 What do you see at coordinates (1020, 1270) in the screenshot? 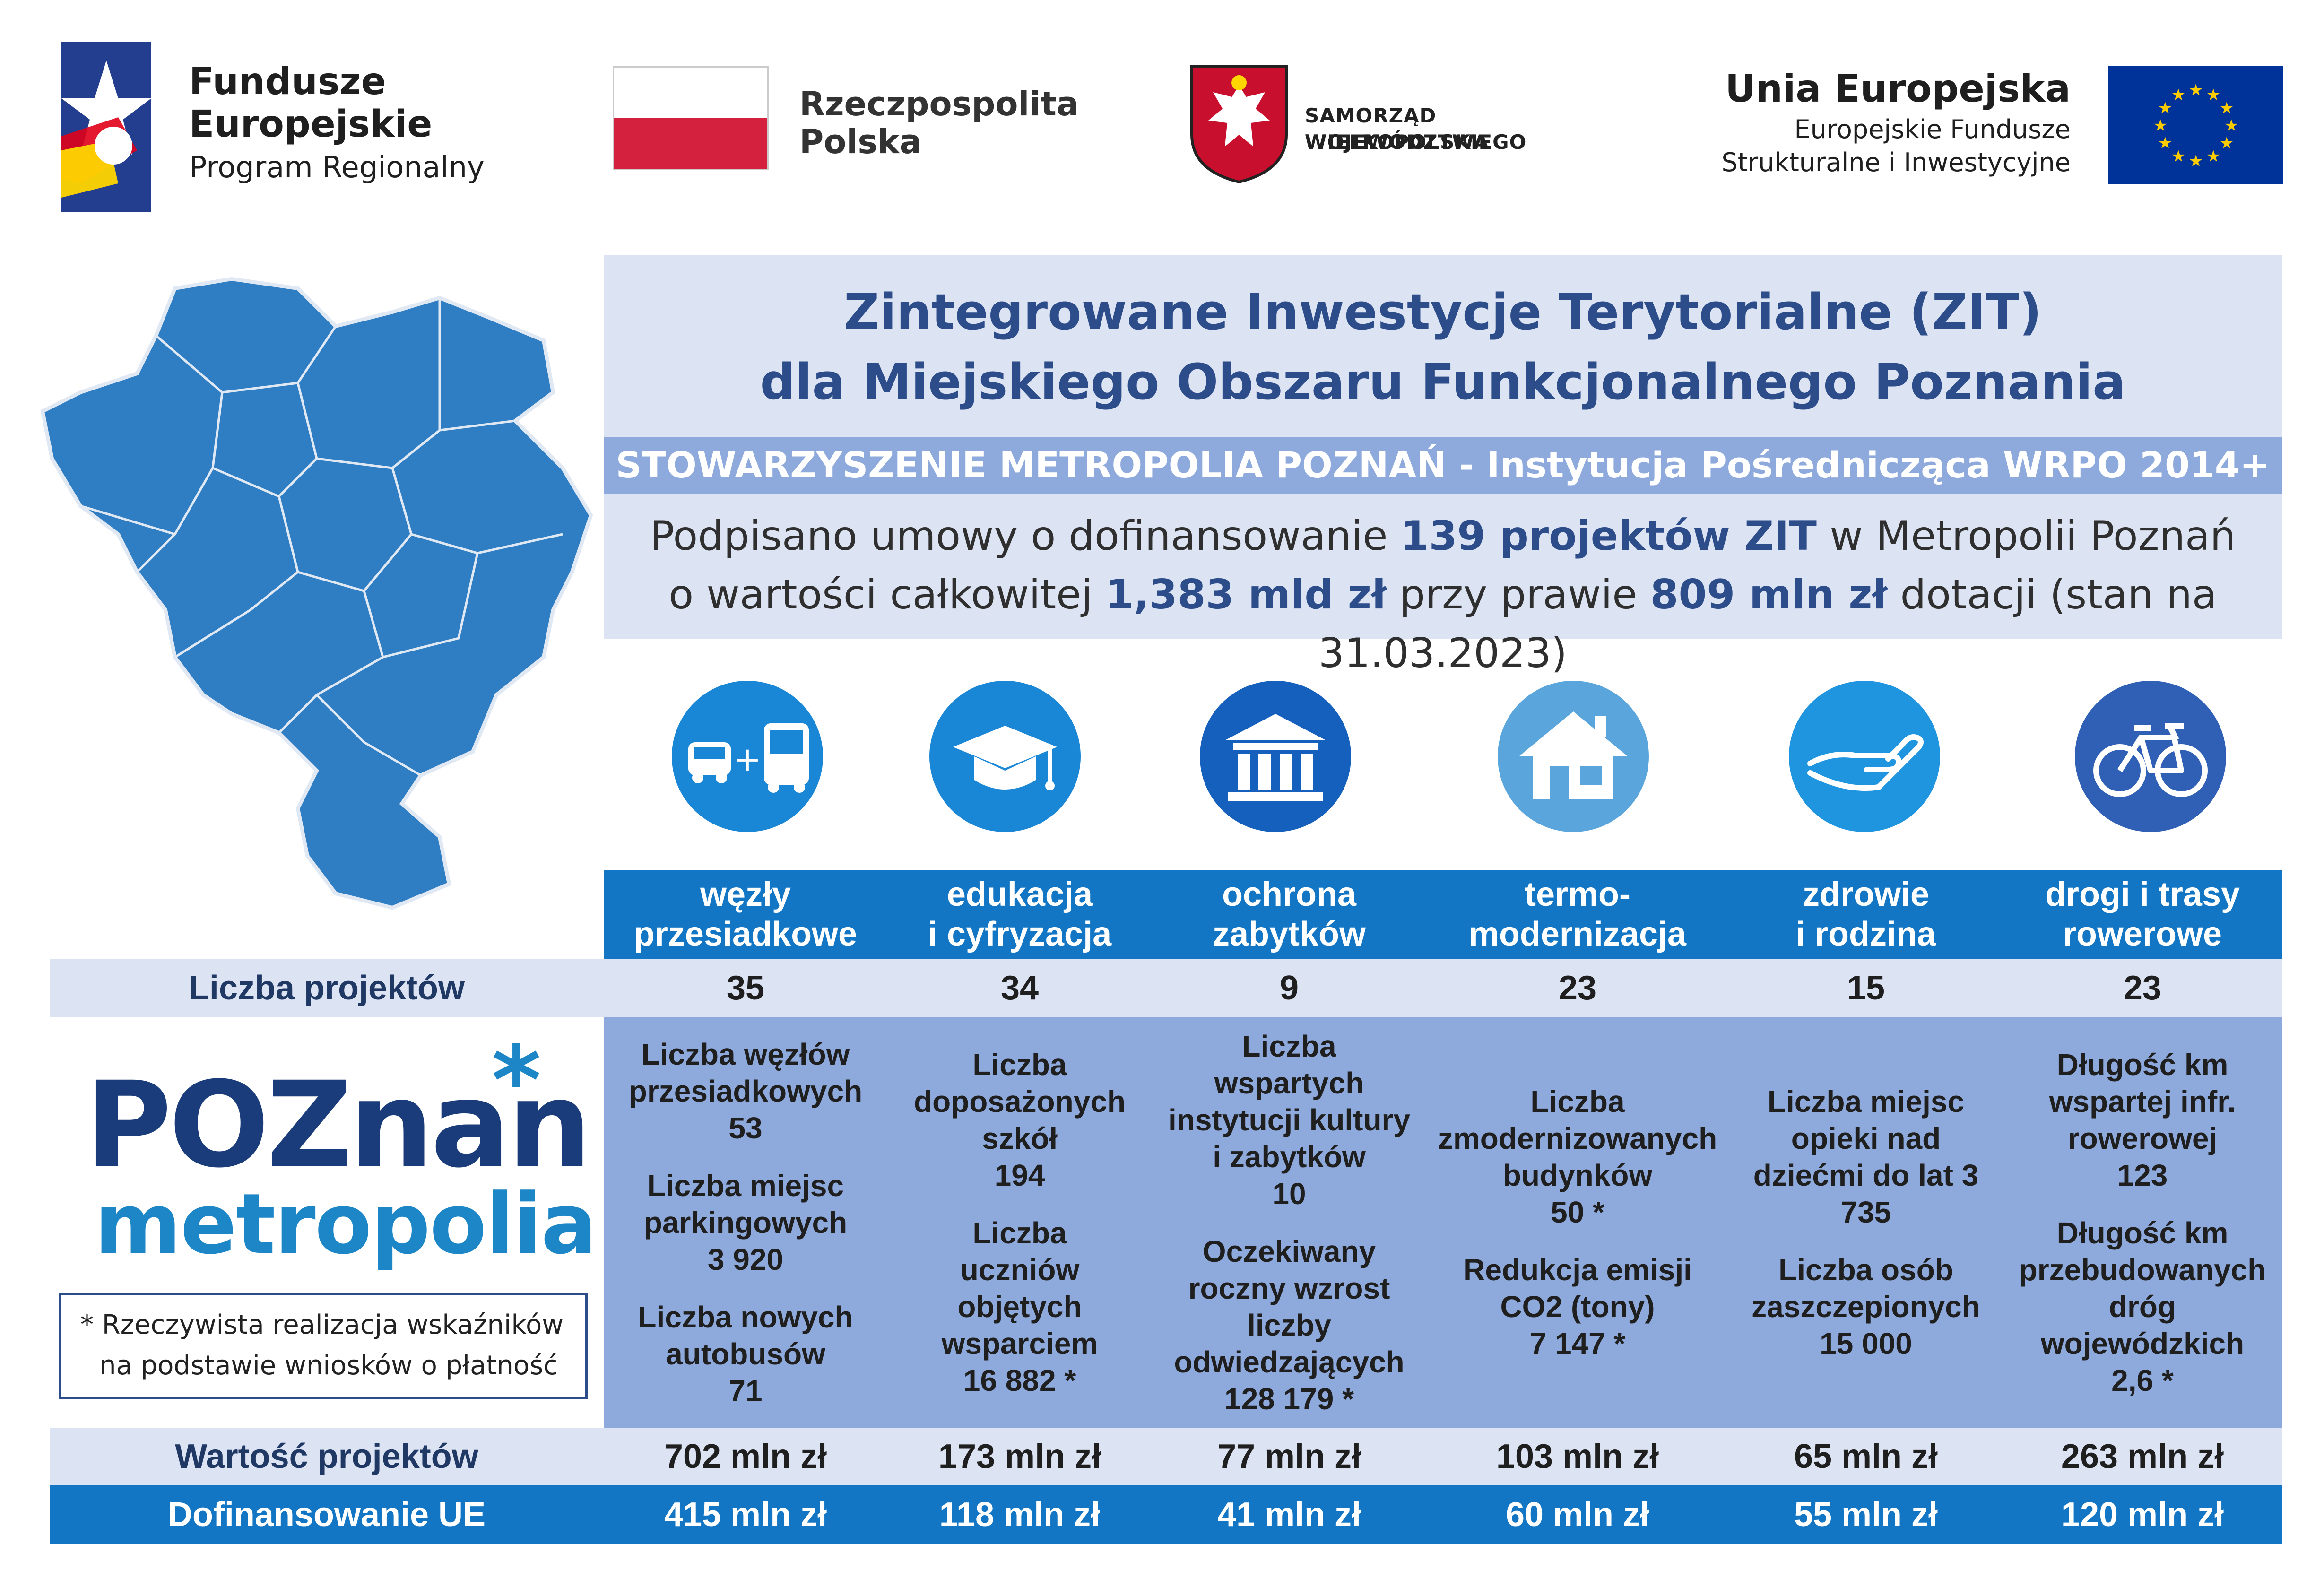
I see `ind-line: uczniów` at bounding box center [1020, 1270].